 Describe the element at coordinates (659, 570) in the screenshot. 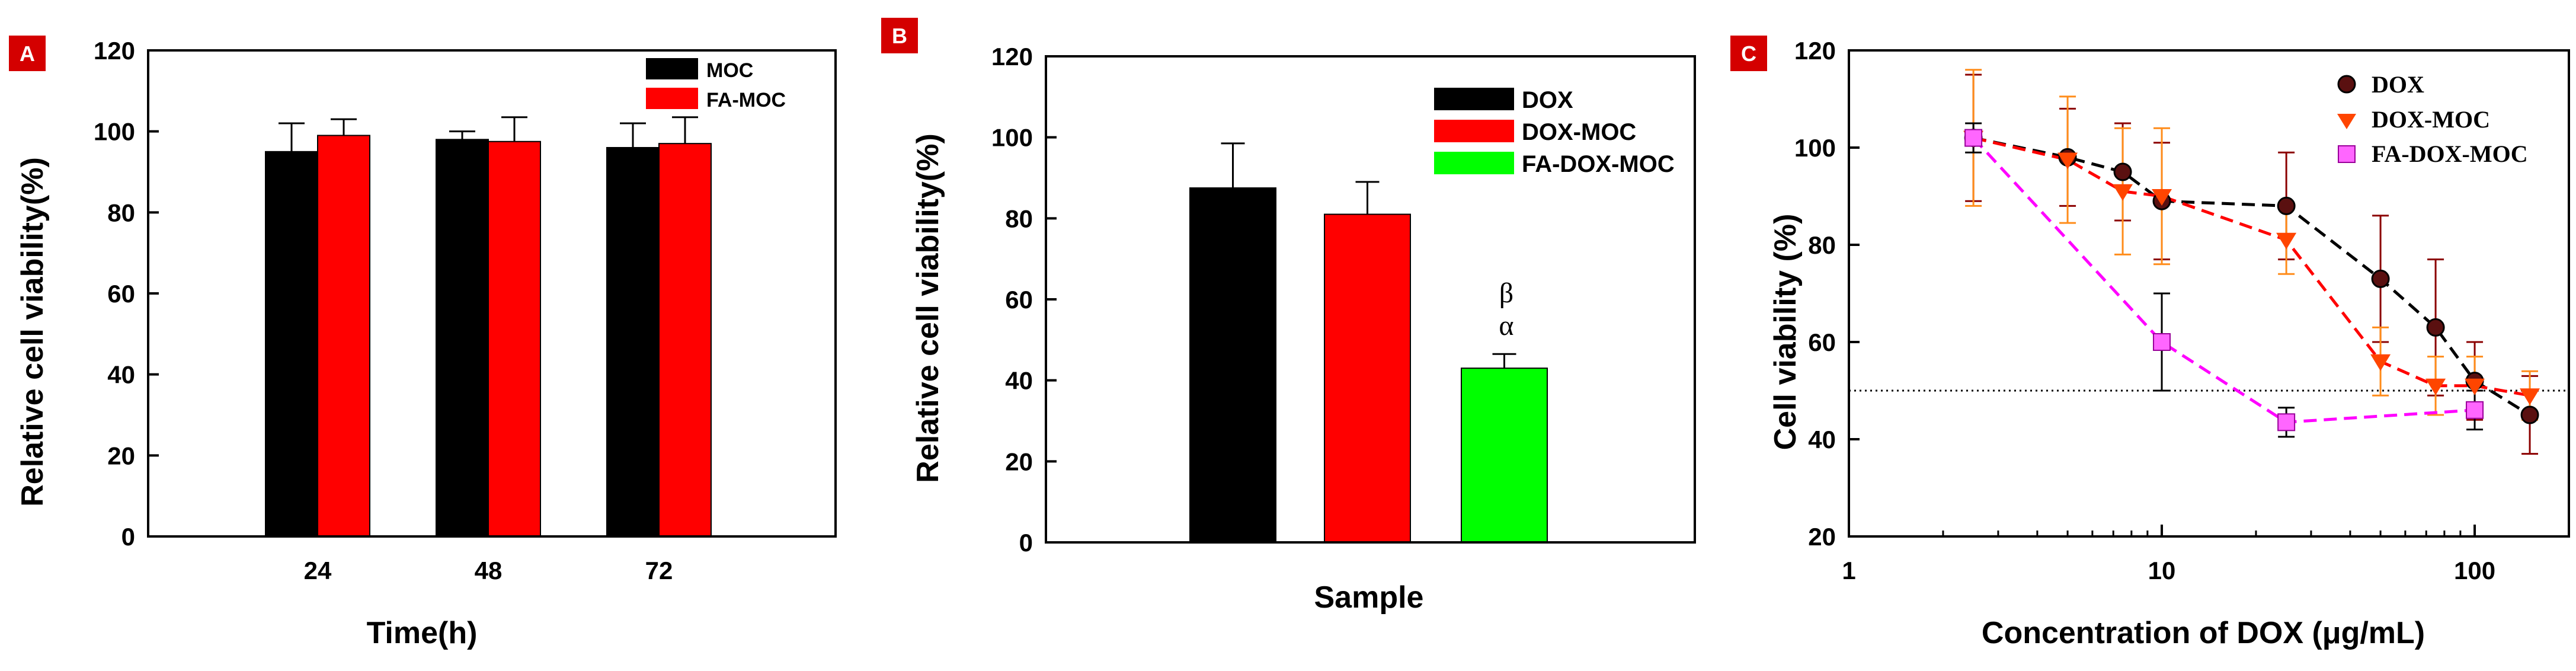

I see `panel-a-x-tick-label-72: 72` at that location.